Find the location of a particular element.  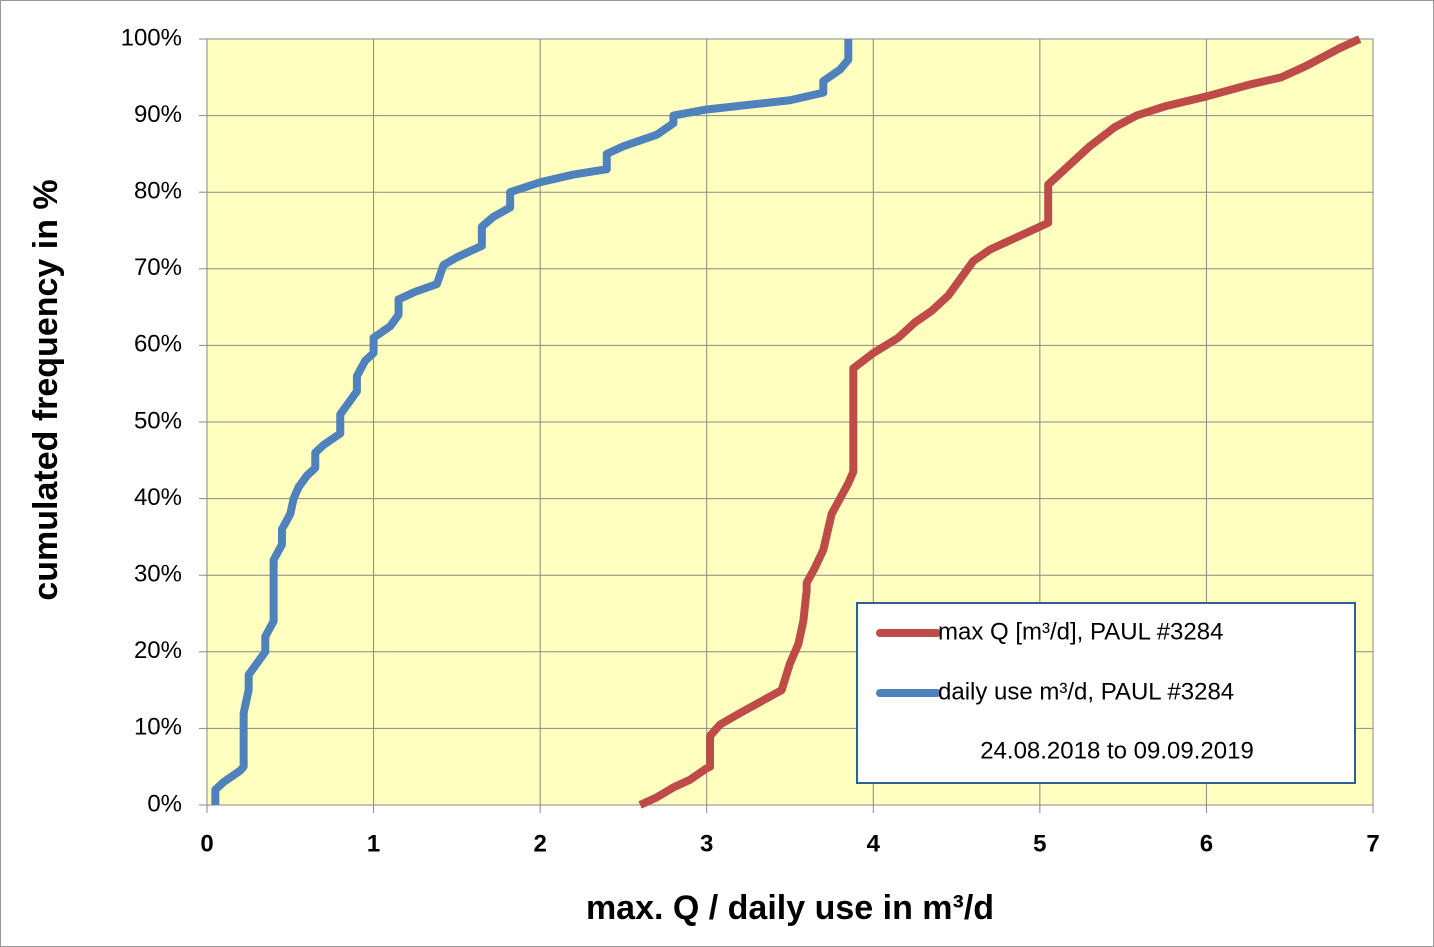

y-tick-label: 20% is located at coordinates (158, 650).